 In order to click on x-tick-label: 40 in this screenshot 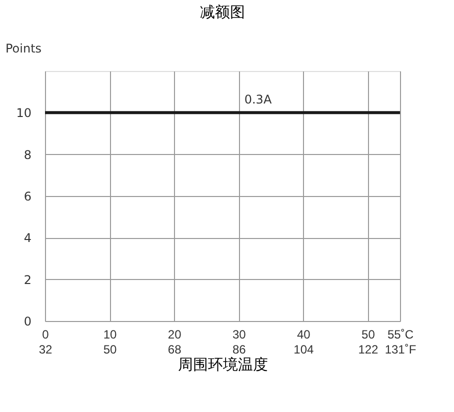, I will do `click(304, 335)`.